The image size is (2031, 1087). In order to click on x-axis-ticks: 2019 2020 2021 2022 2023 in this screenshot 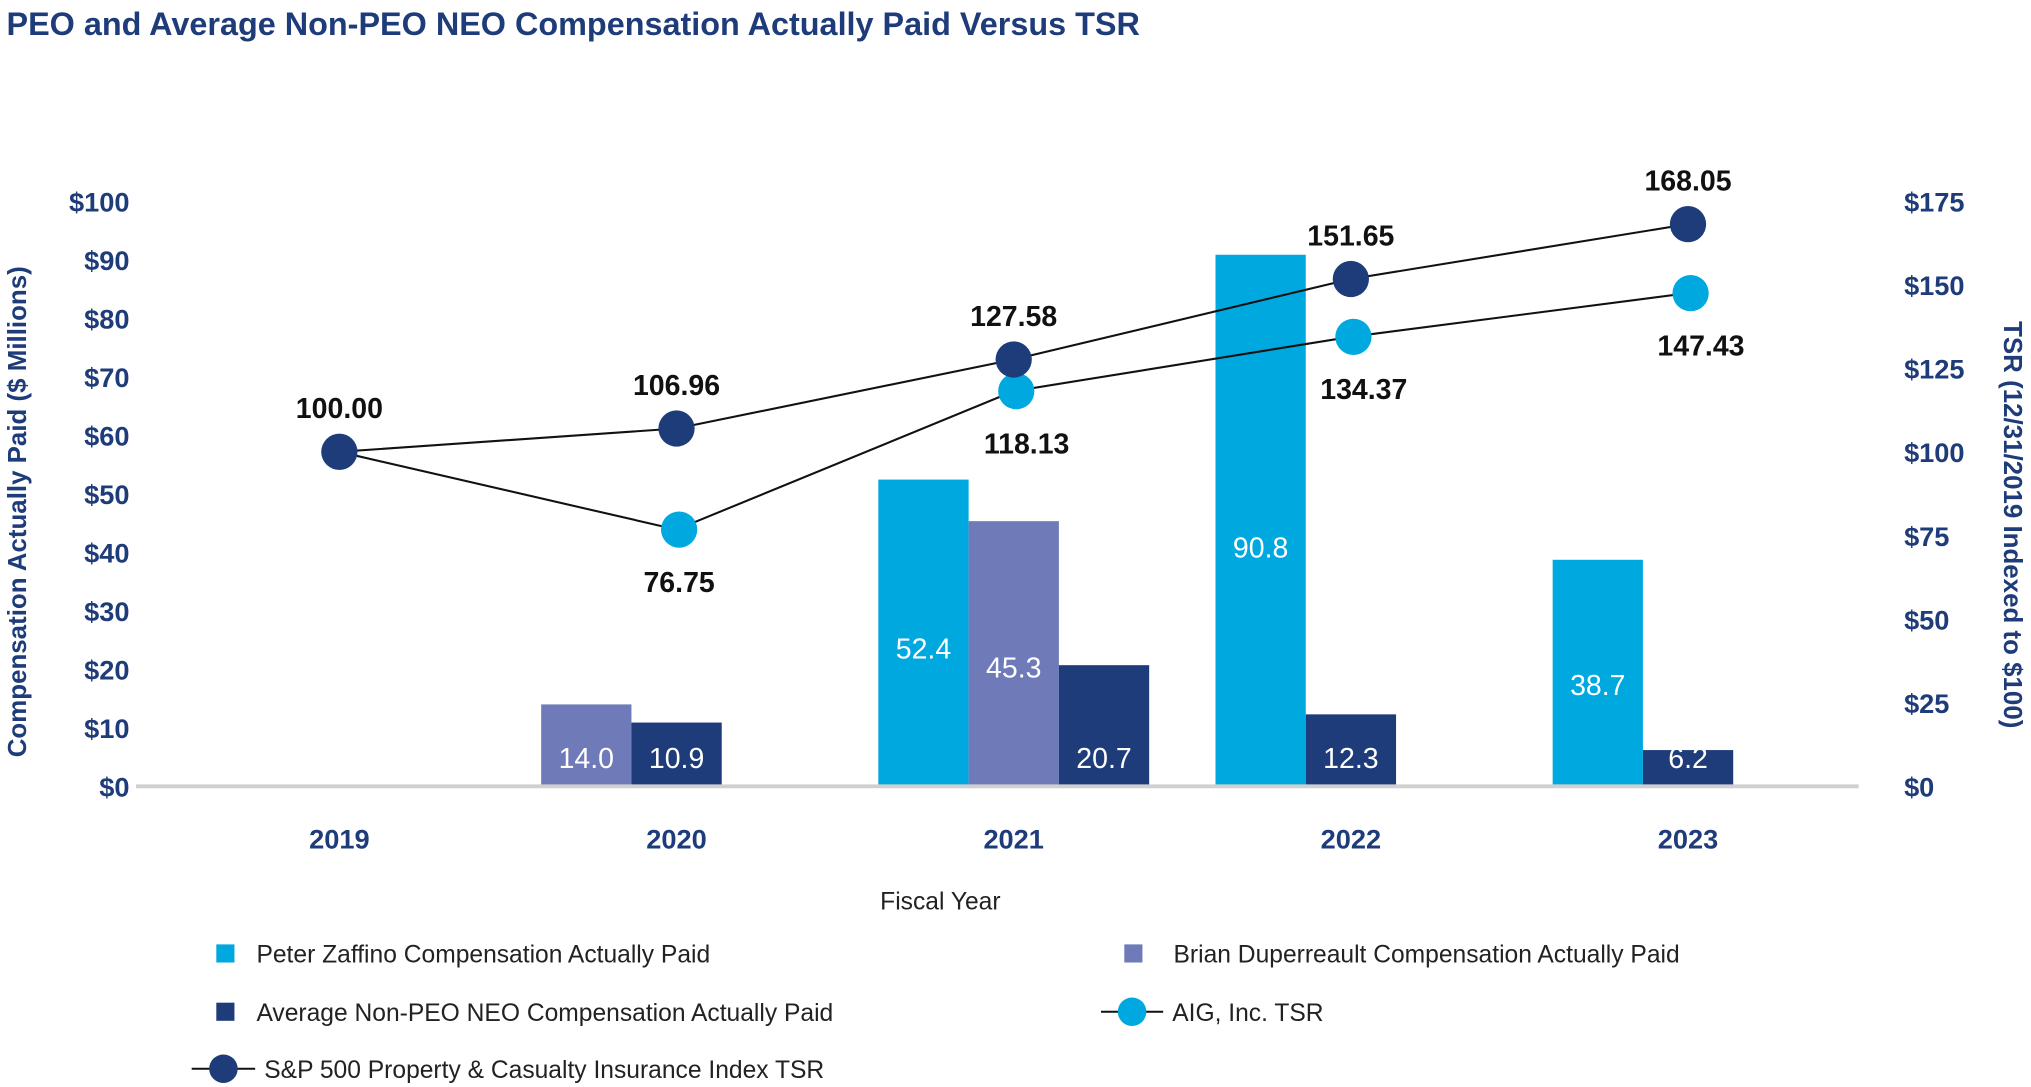, I will do `click(1013, 839)`.